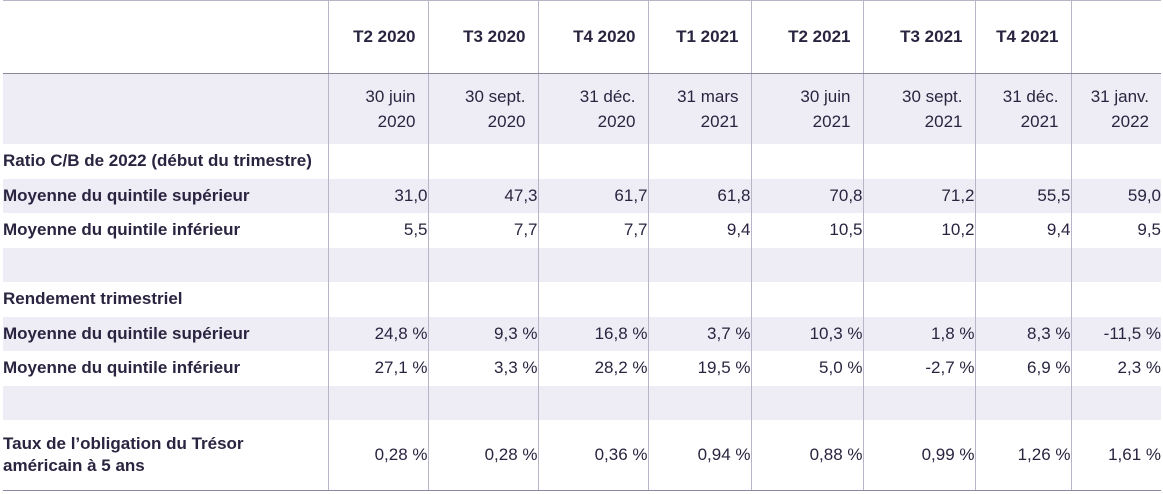 This screenshot has width=1163, height=494. Describe the element at coordinates (699, 195) in the screenshot. I see `table-cell: 61,8` at that location.